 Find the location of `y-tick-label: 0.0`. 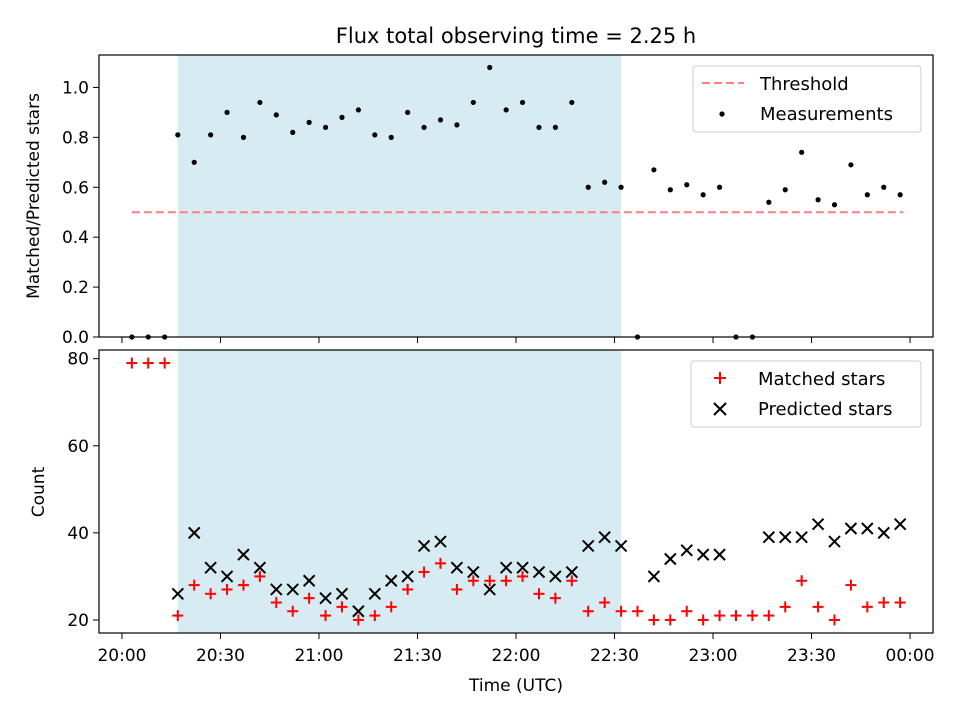

y-tick-label: 0.0 is located at coordinates (75, 338).